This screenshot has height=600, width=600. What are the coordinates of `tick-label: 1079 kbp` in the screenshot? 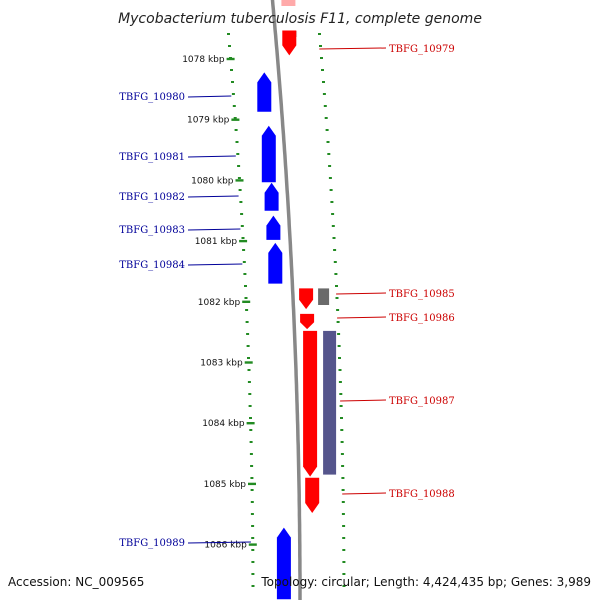 It's located at (208, 121).